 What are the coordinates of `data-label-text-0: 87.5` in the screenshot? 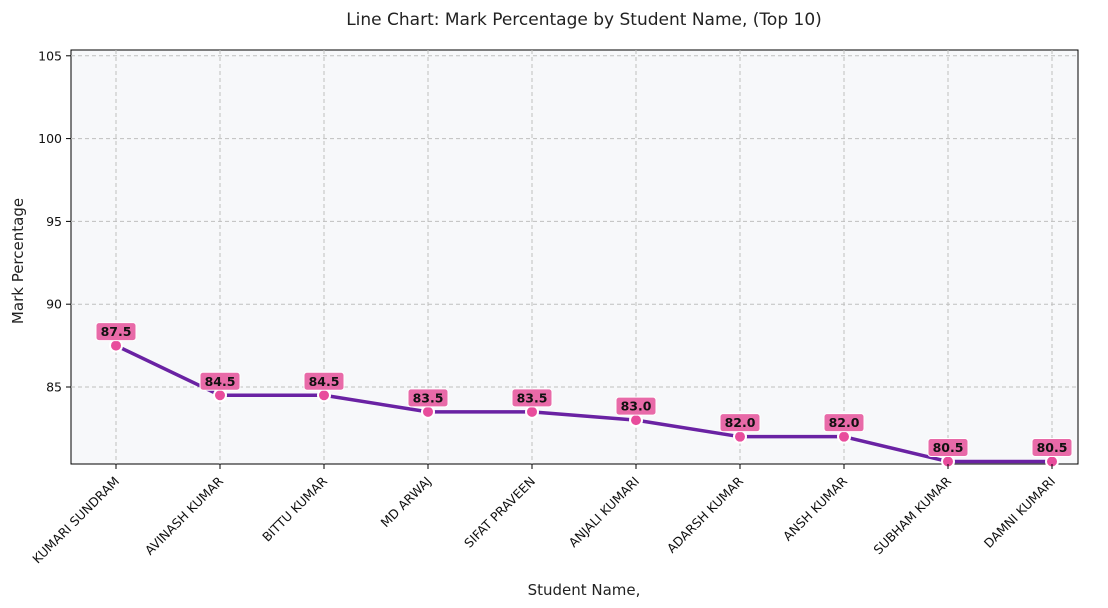 It's located at (116, 331).